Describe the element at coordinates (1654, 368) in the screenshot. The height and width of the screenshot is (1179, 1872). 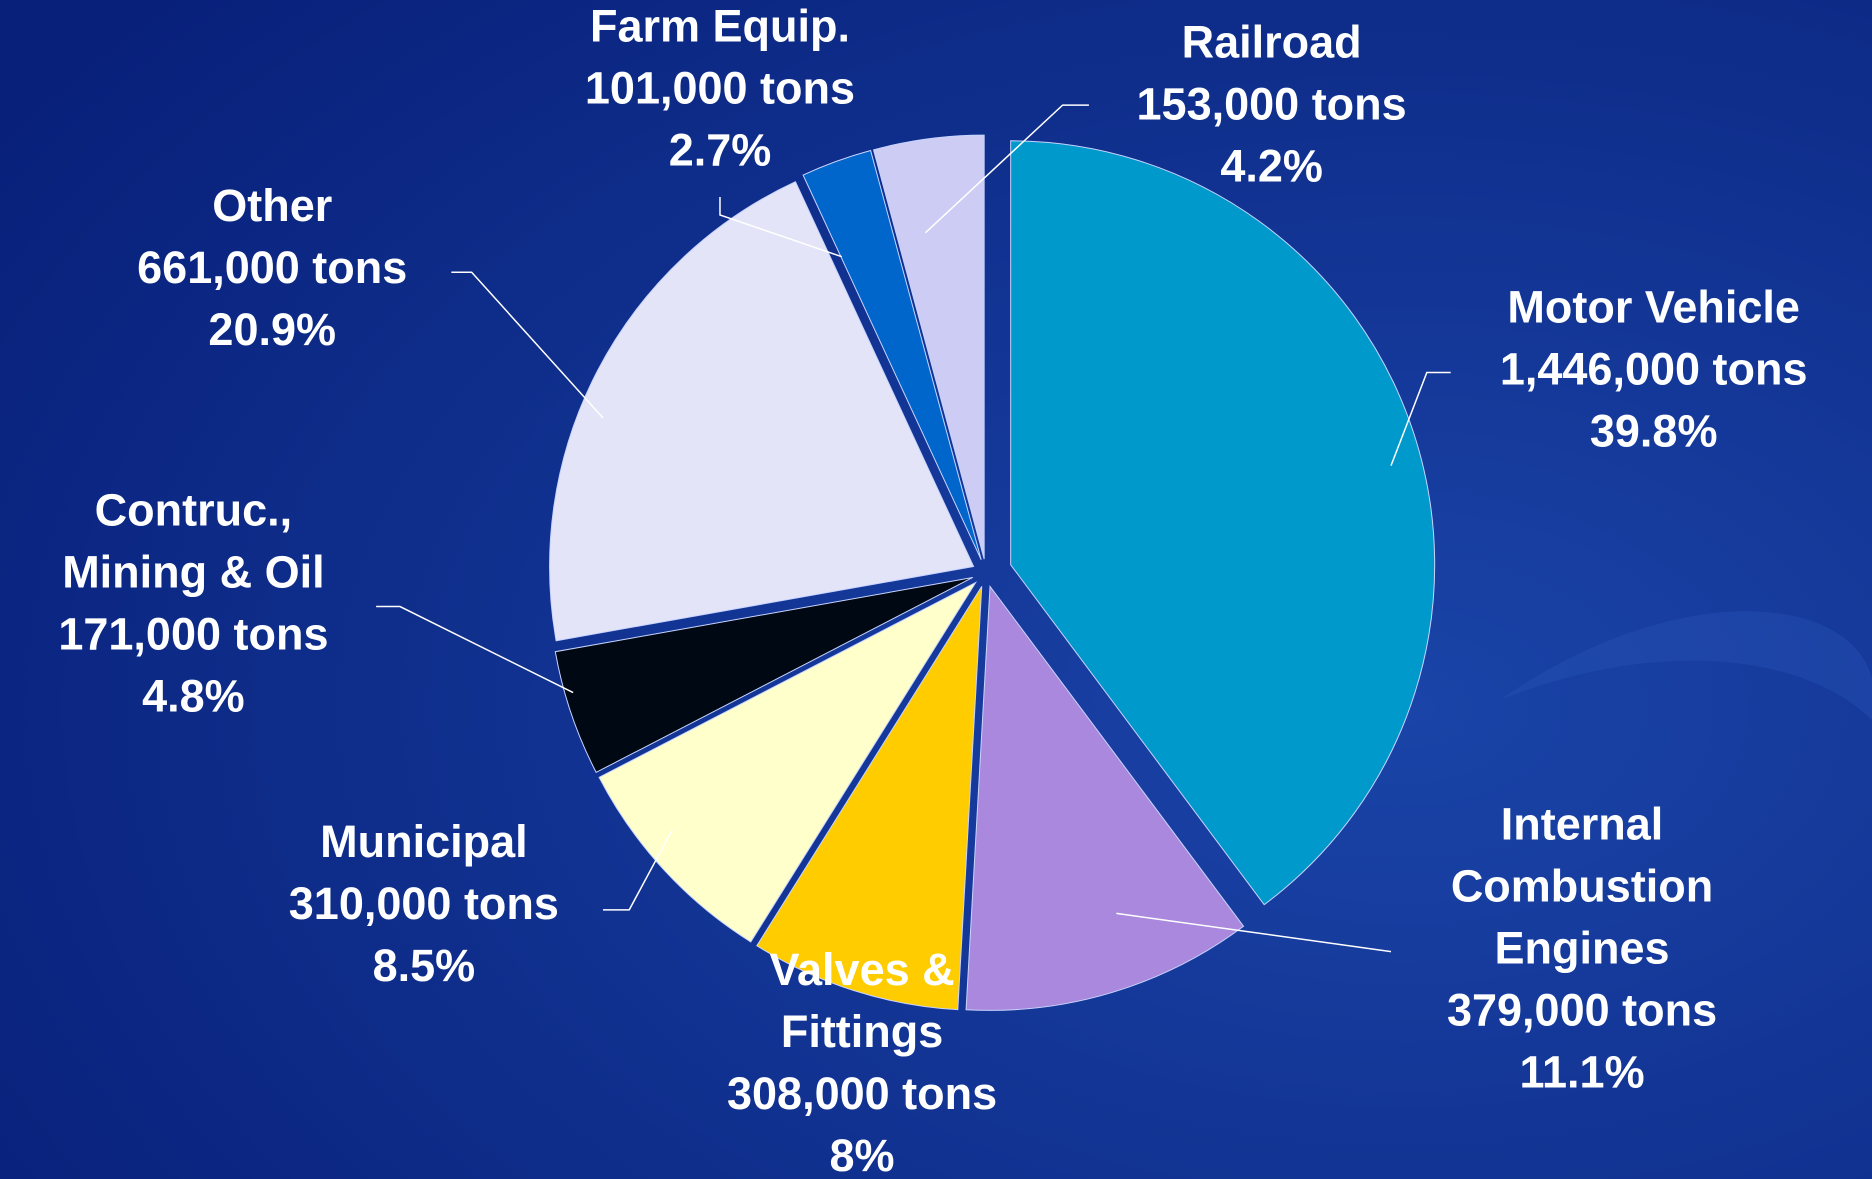
I see `tons-label: 1,446,000 tons` at that location.